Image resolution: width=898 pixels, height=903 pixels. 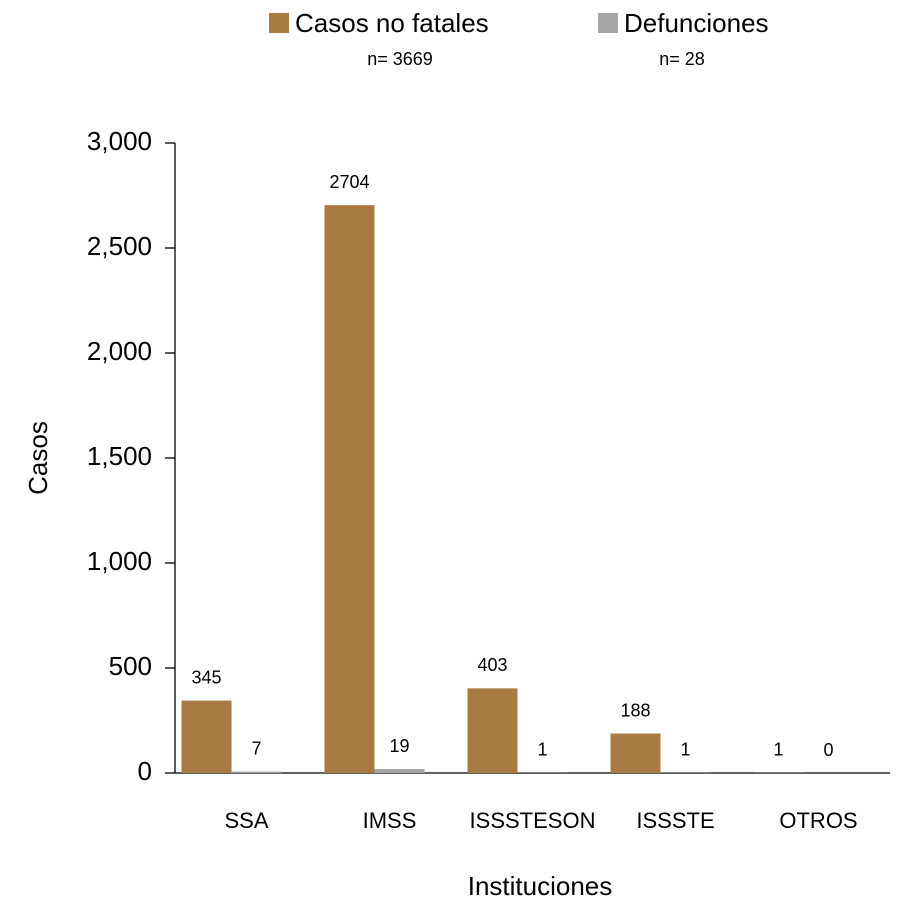 What do you see at coordinates (635, 710) in the screenshot?
I see `data-label: 188` at bounding box center [635, 710].